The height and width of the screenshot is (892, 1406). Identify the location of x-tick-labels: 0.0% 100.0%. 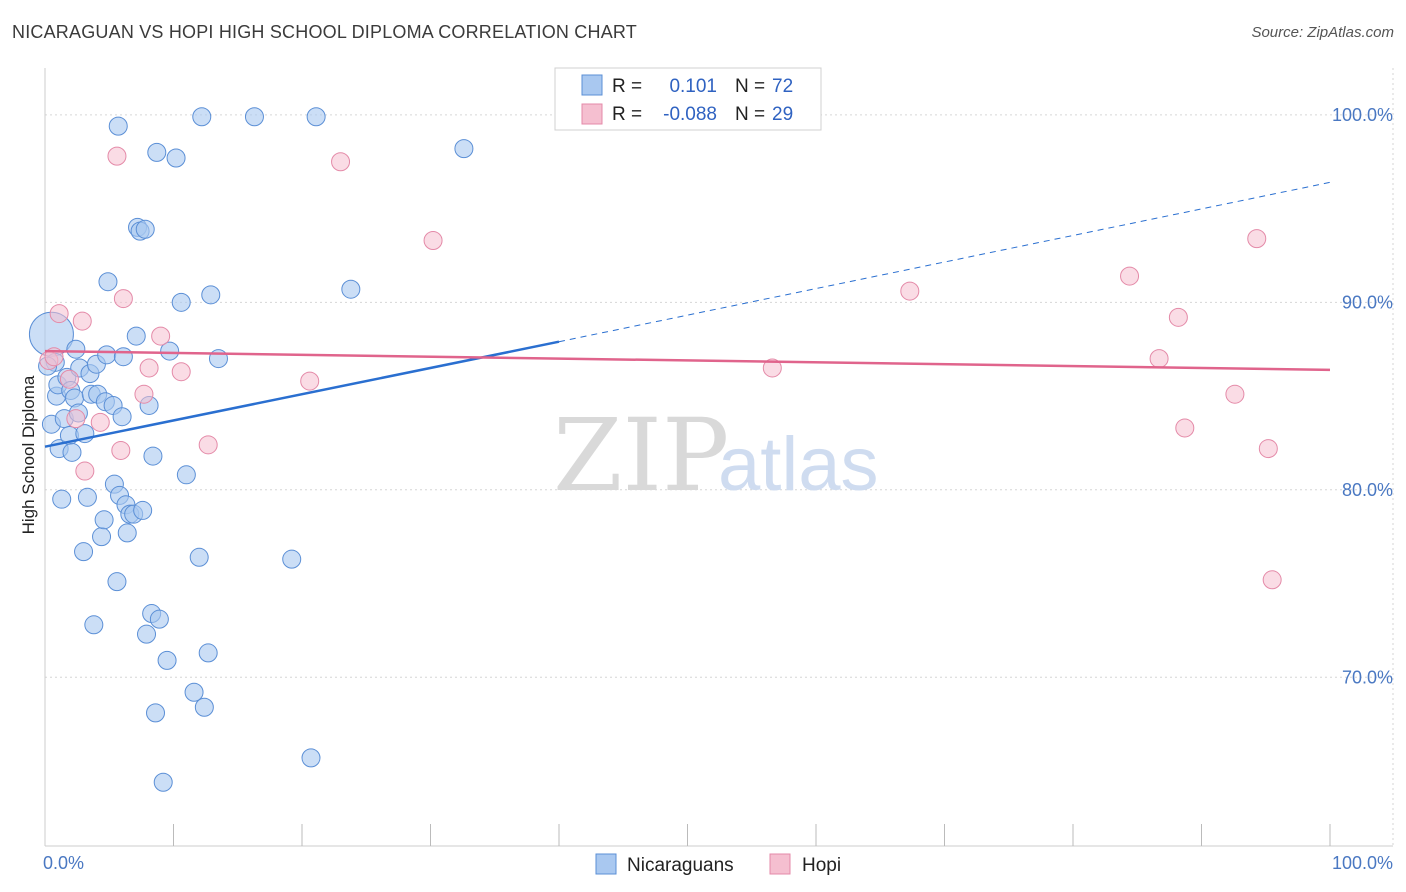
(718, 863).